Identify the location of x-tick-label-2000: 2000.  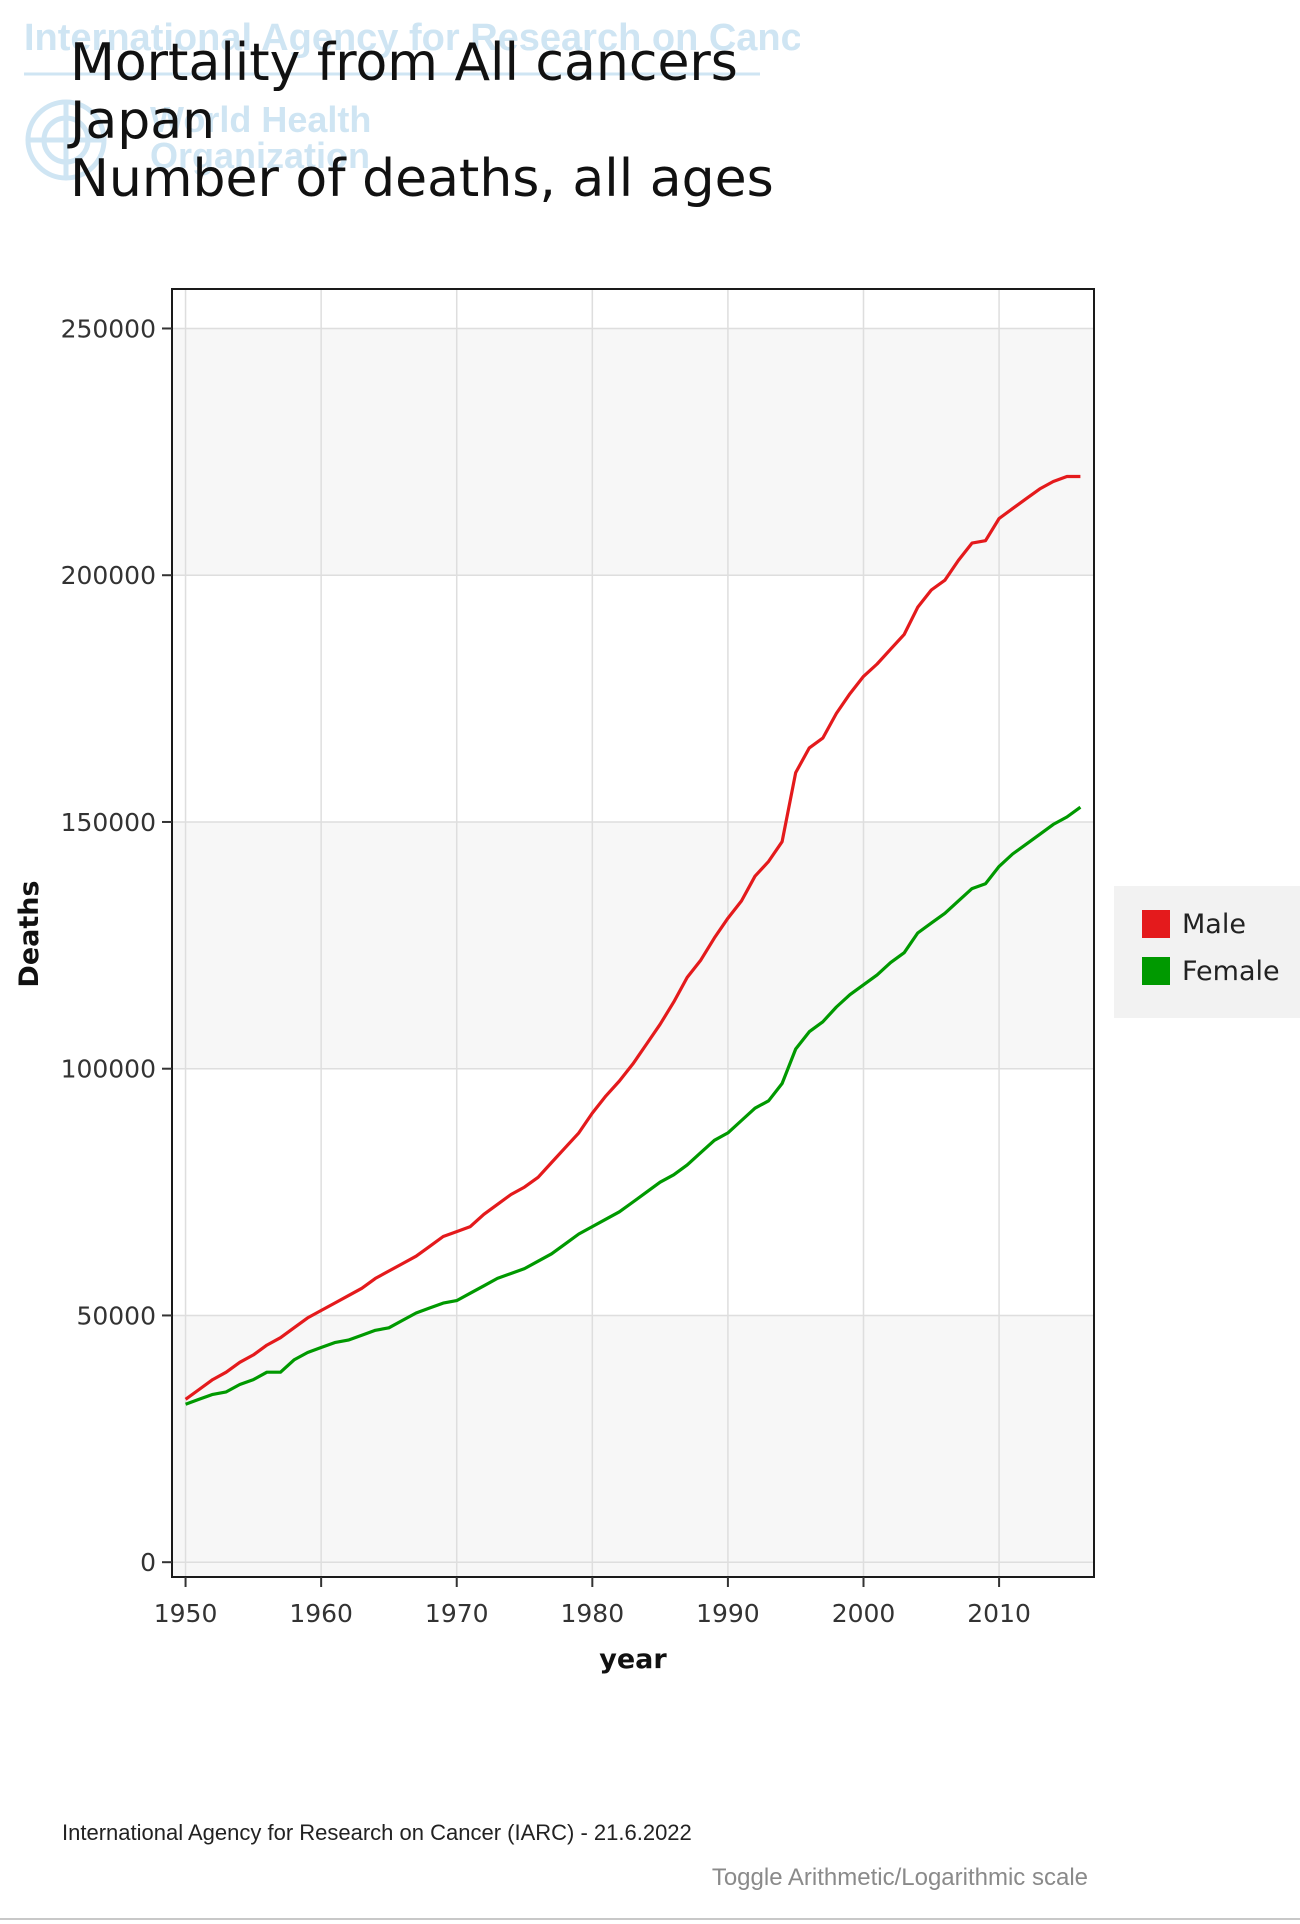
(864, 1613).